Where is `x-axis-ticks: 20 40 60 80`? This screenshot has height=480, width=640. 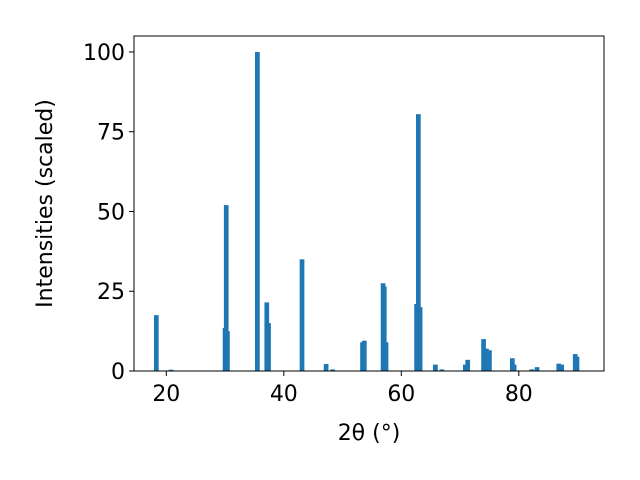
x-axis-ticks: 20 40 60 80 is located at coordinates (342, 389).